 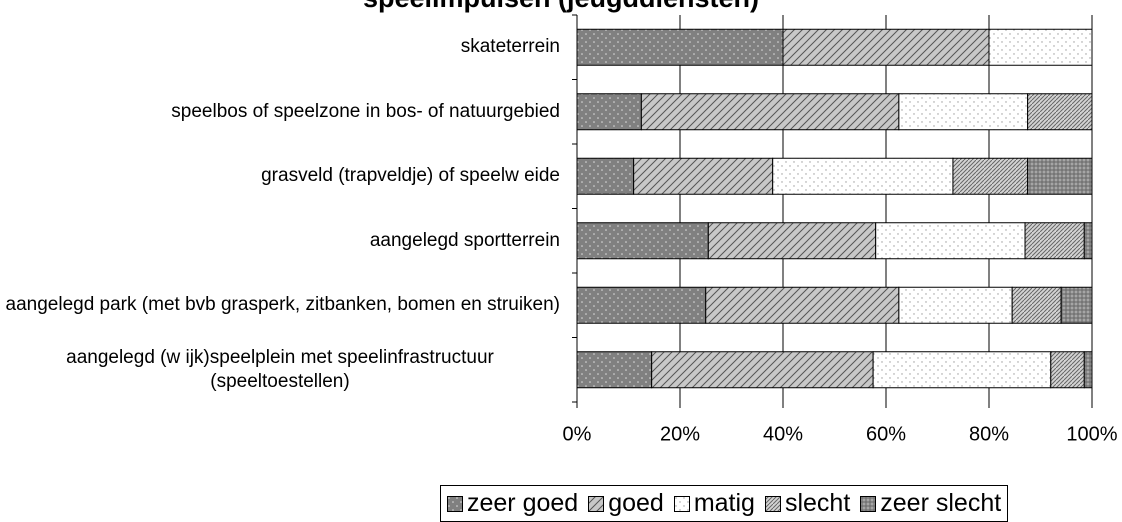 I want to click on x-tick-label: 80%, so click(x=989, y=434).